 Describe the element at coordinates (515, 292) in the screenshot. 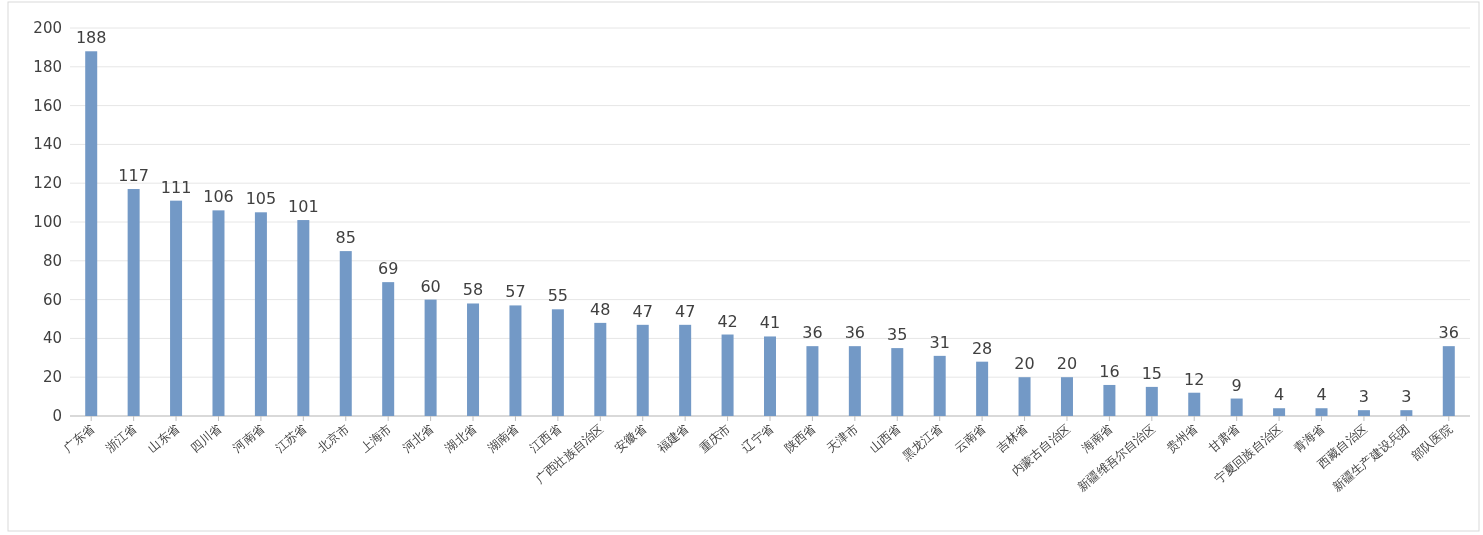

I see `data-label: 57` at that location.